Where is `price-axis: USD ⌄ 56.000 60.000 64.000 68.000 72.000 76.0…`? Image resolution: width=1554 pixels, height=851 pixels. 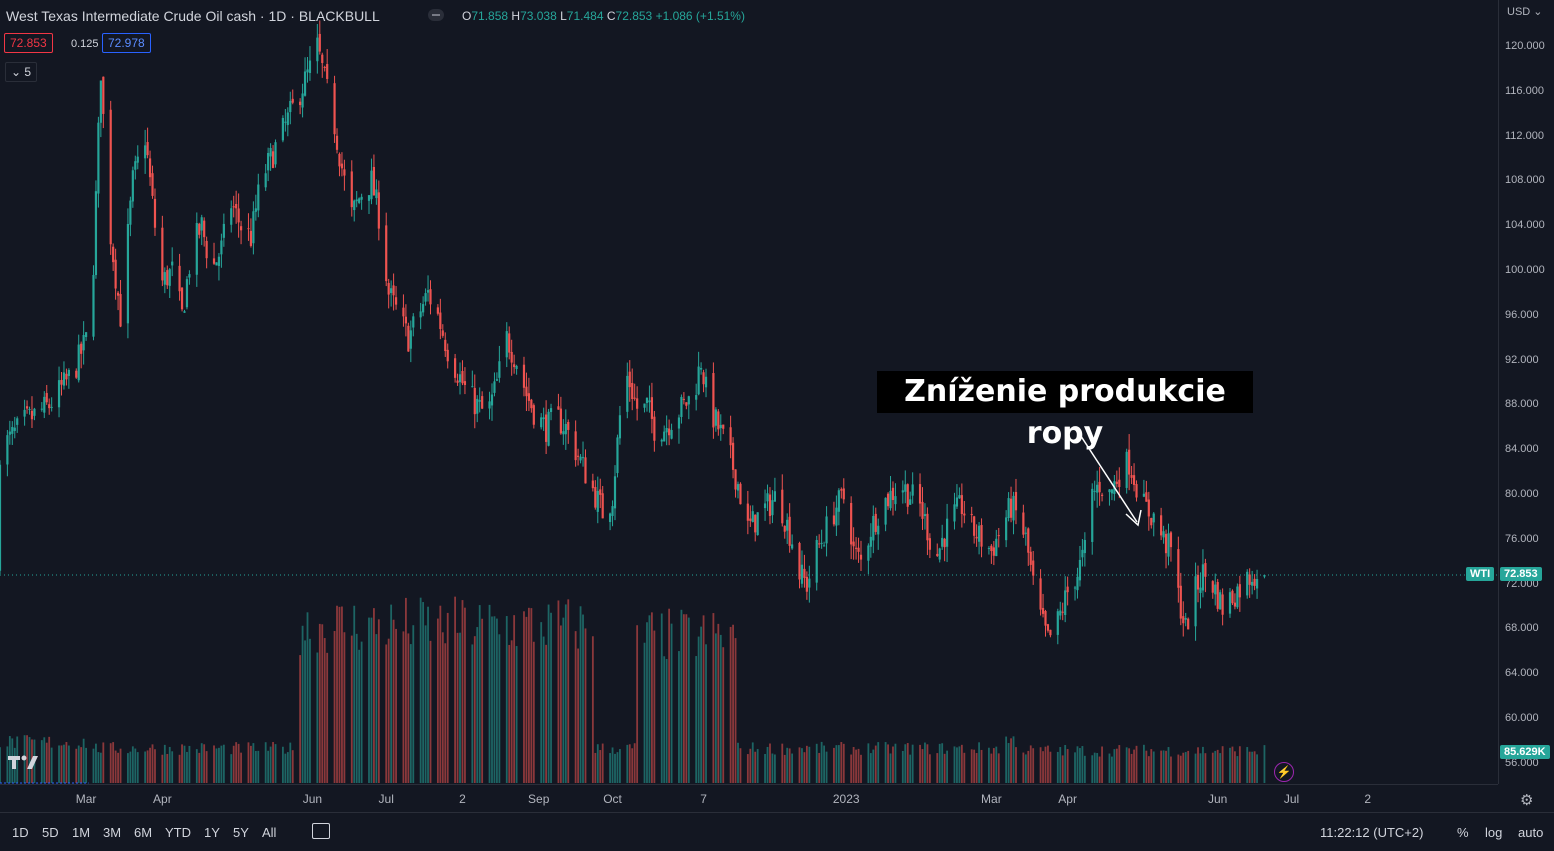
price-axis: USD ⌄ 56.000 60.000 64.000 68.000 72.000 76.0… is located at coordinates (1526, 392).